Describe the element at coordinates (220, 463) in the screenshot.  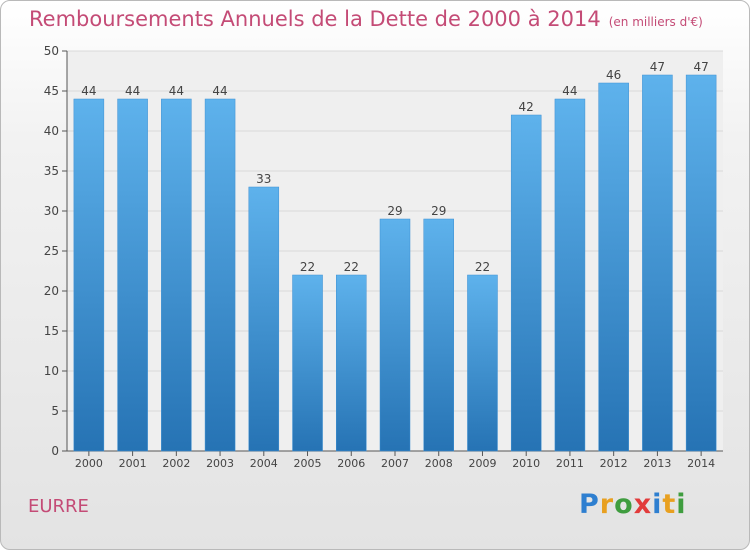
I see `x-tick-label: 2003` at that location.